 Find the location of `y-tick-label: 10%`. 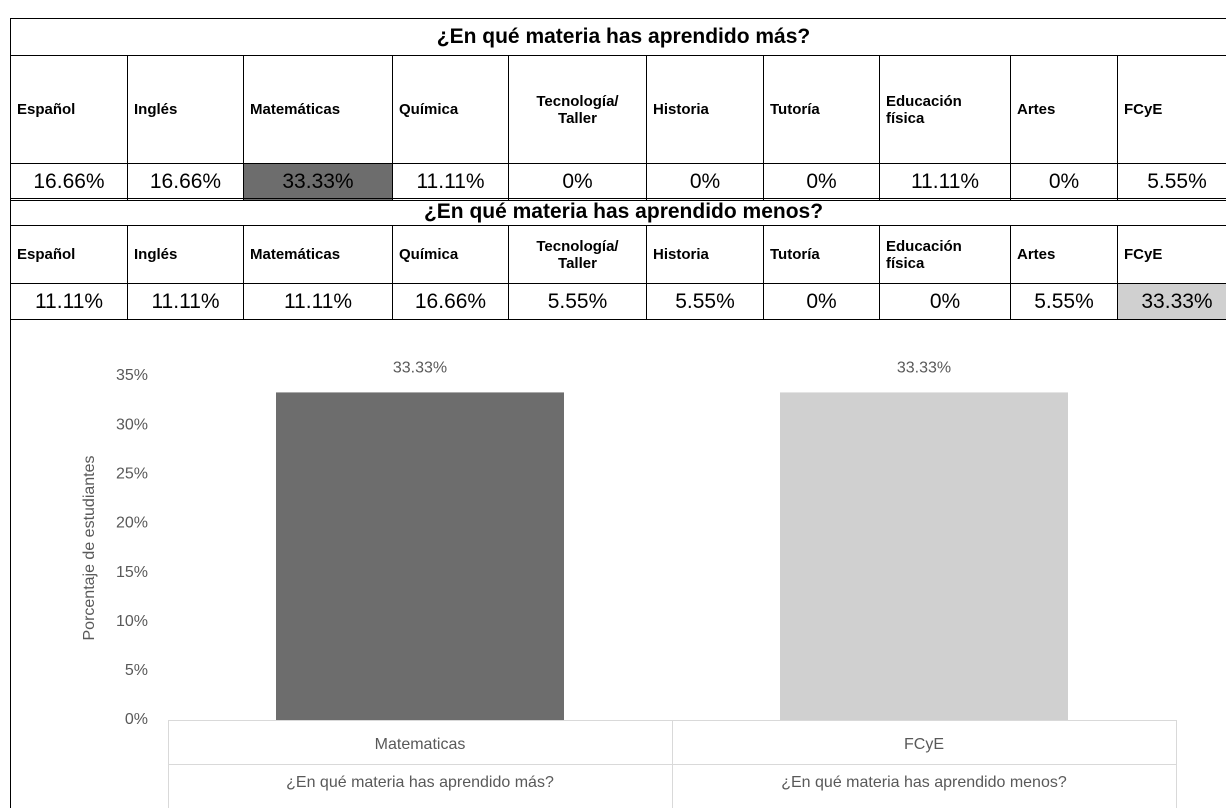

y-tick-label: 10% is located at coordinates (132, 621).